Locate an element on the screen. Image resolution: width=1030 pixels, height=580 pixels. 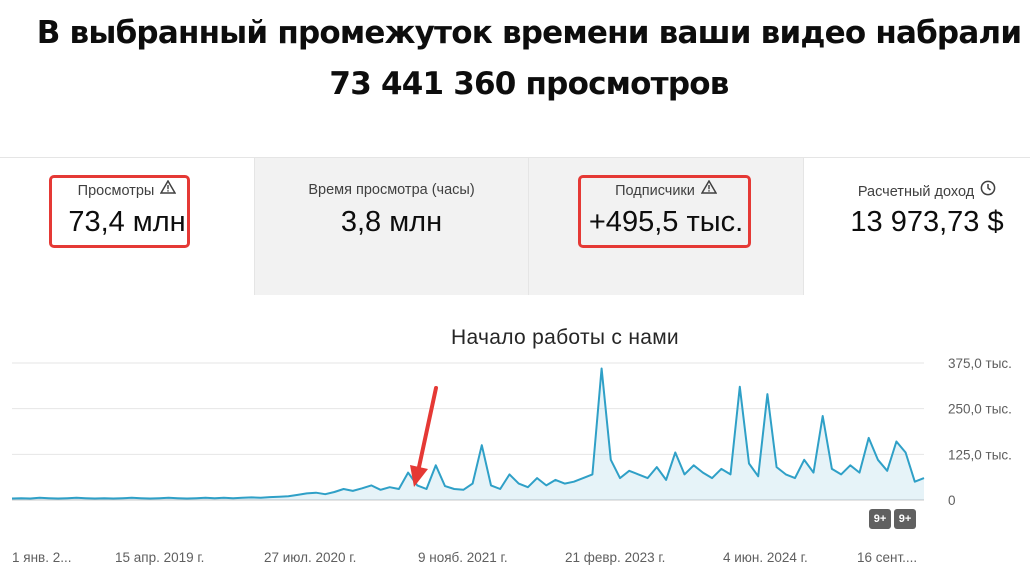
metric-card-watch-time: Время просмотра (часы) 3,8 млн is located at coordinates (392, 226).